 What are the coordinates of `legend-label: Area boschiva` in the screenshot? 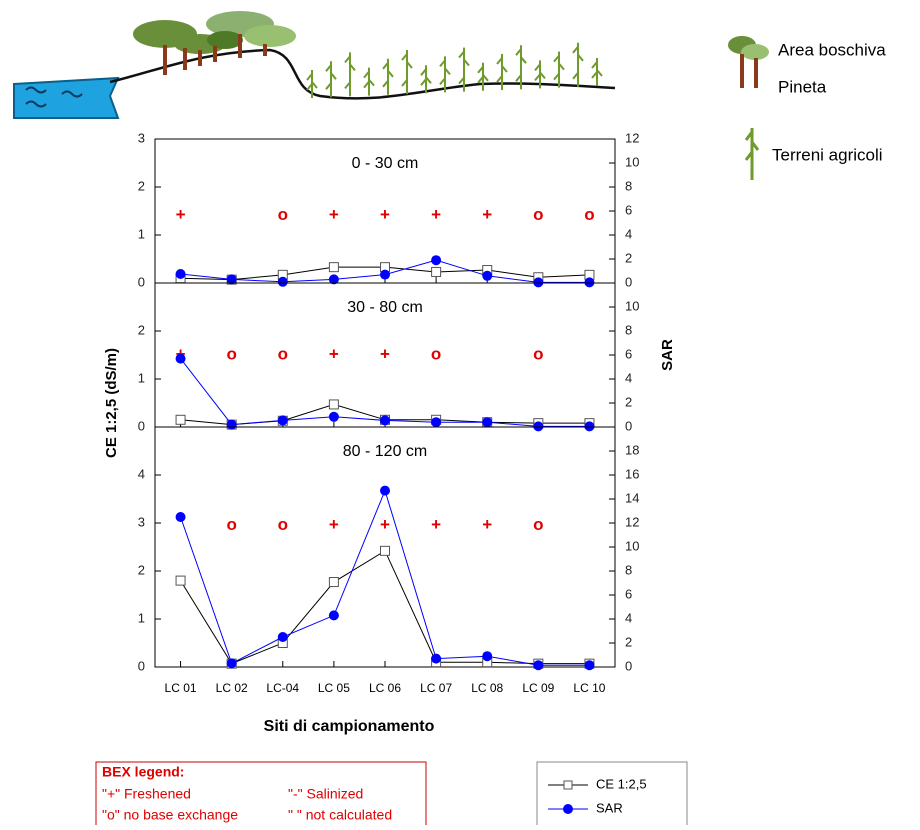 It's located at (832, 49).